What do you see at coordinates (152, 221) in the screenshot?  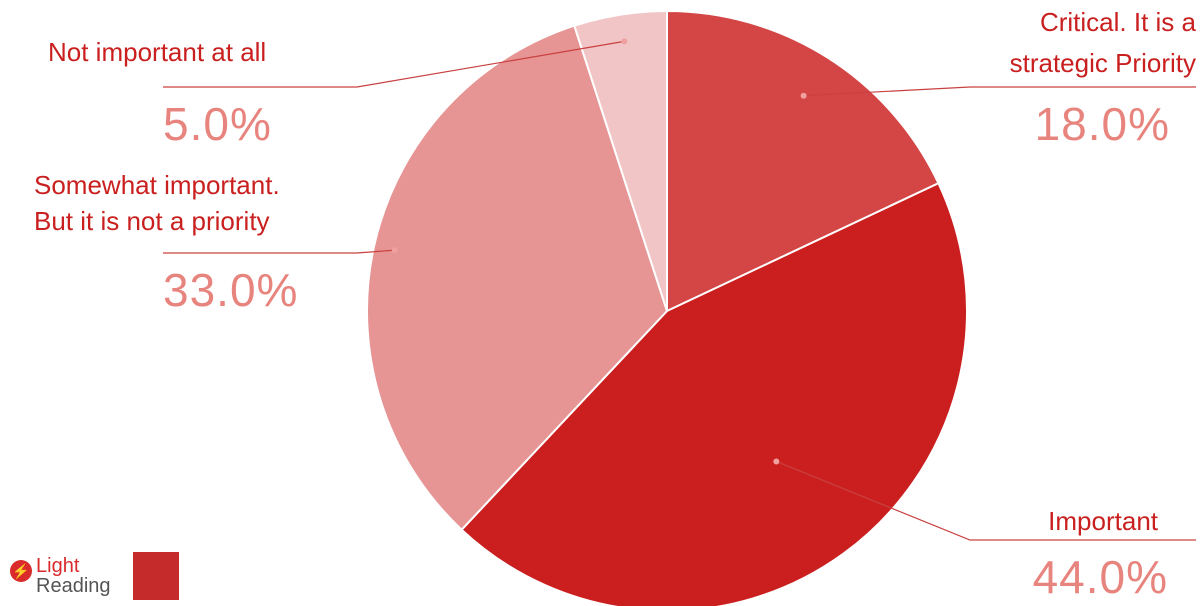 I see `slice-label-2-line-1: But it is not a priority` at bounding box center [152, 221].